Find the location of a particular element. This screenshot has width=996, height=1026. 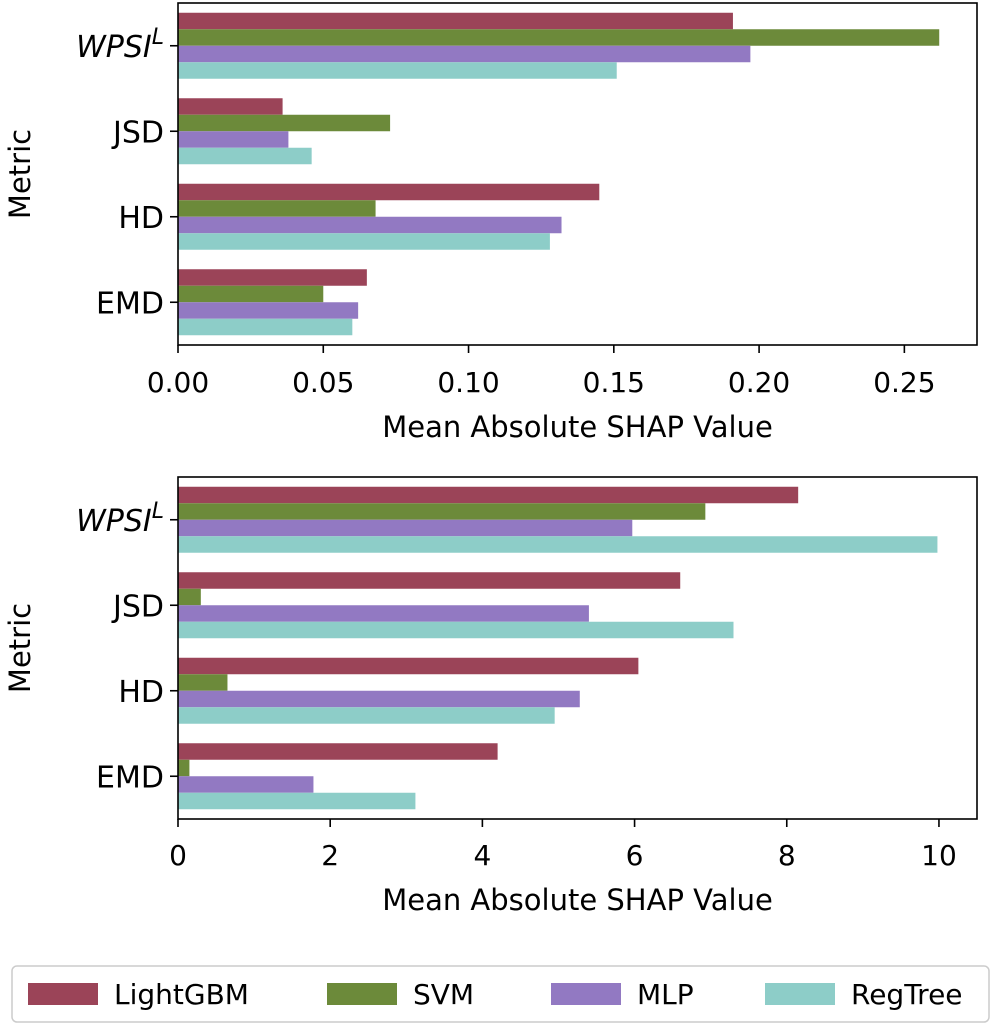

legend-box is located at coordinates (500, 994).